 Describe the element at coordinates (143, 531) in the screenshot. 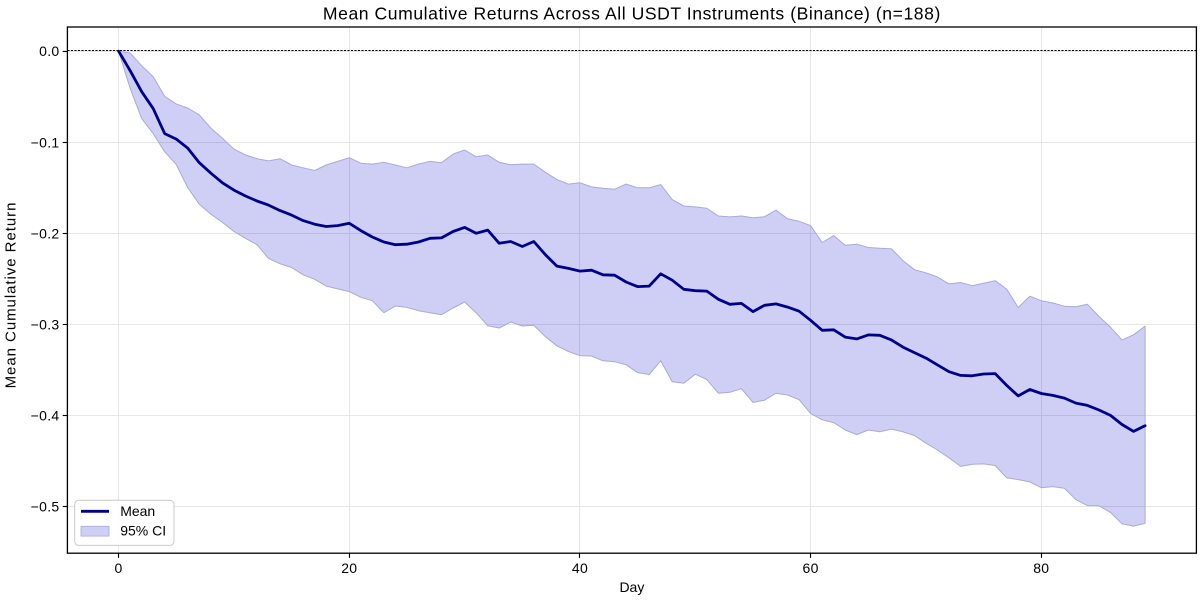

I see `svg-text: 95% CI` at that location.